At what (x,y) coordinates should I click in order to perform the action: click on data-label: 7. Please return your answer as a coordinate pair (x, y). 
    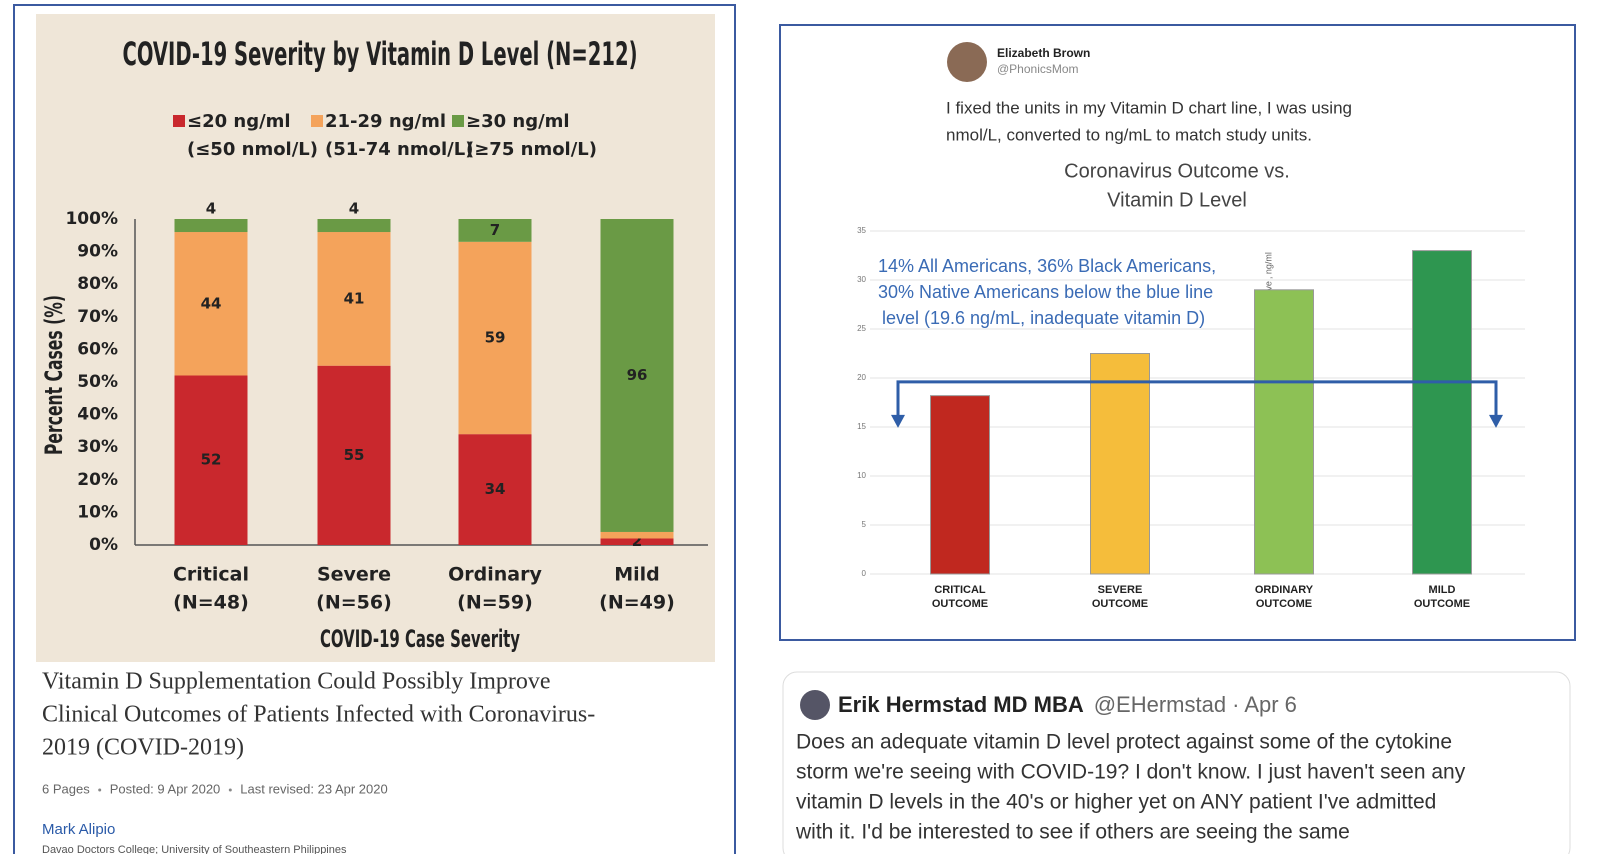
    Looking at the image, I should click on (495, 230).